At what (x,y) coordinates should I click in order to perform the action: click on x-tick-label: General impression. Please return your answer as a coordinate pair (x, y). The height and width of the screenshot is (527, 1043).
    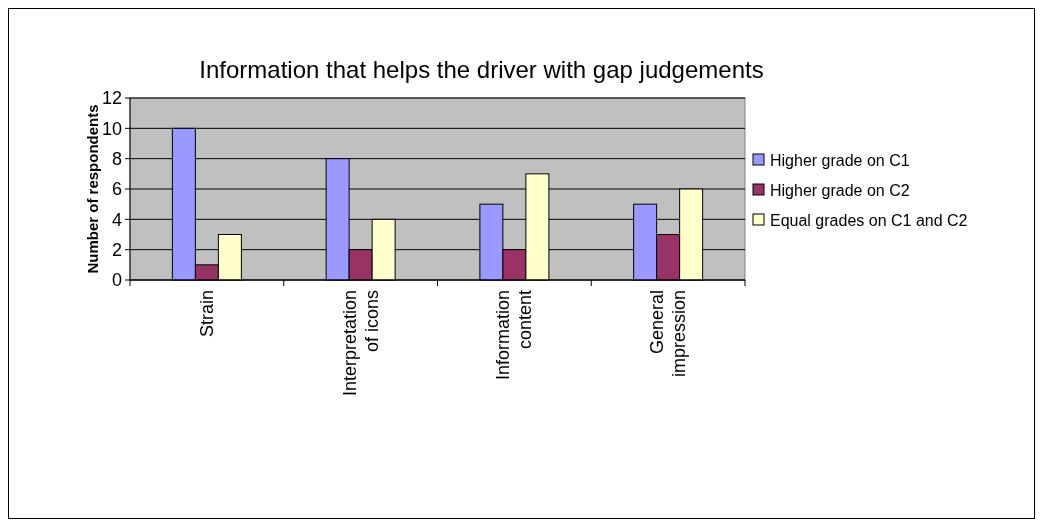
    Looking at the image, I should click on (668, 334).